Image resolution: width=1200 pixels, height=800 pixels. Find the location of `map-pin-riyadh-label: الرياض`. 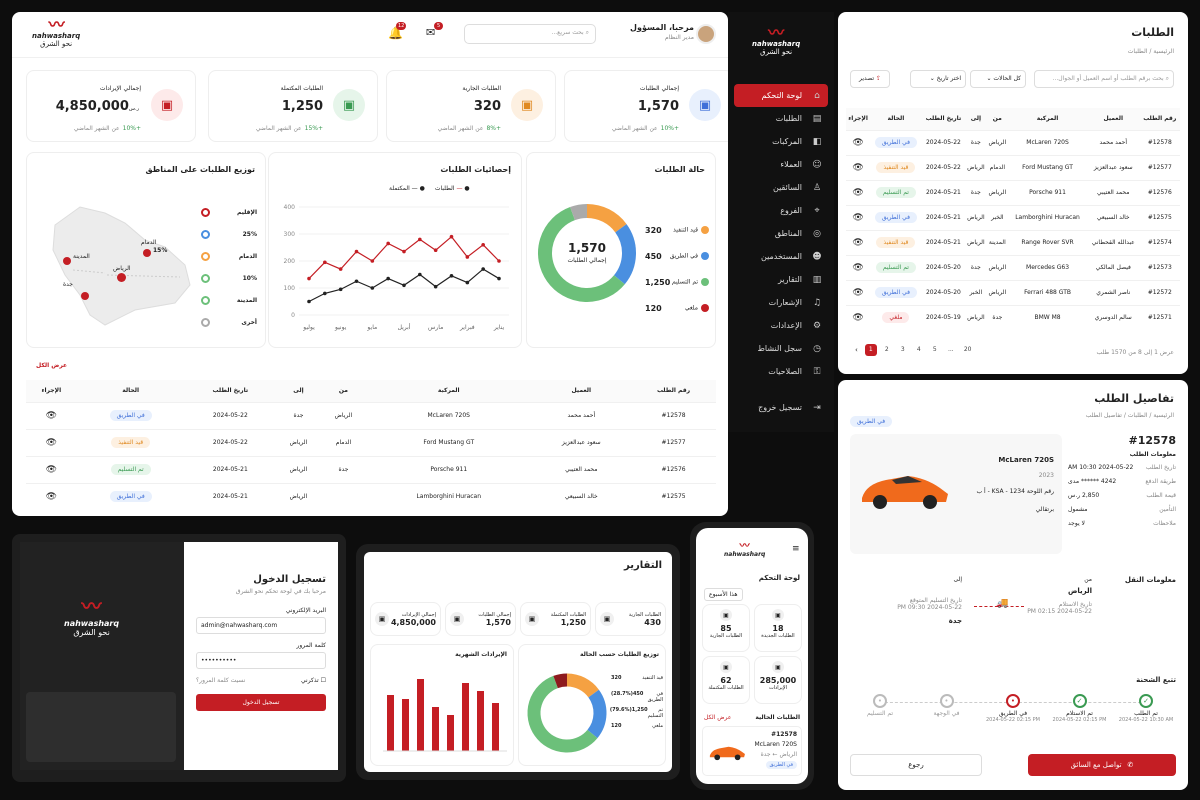

map-pin-riyadh-label: الرياض is located at coordinates (122, 268).